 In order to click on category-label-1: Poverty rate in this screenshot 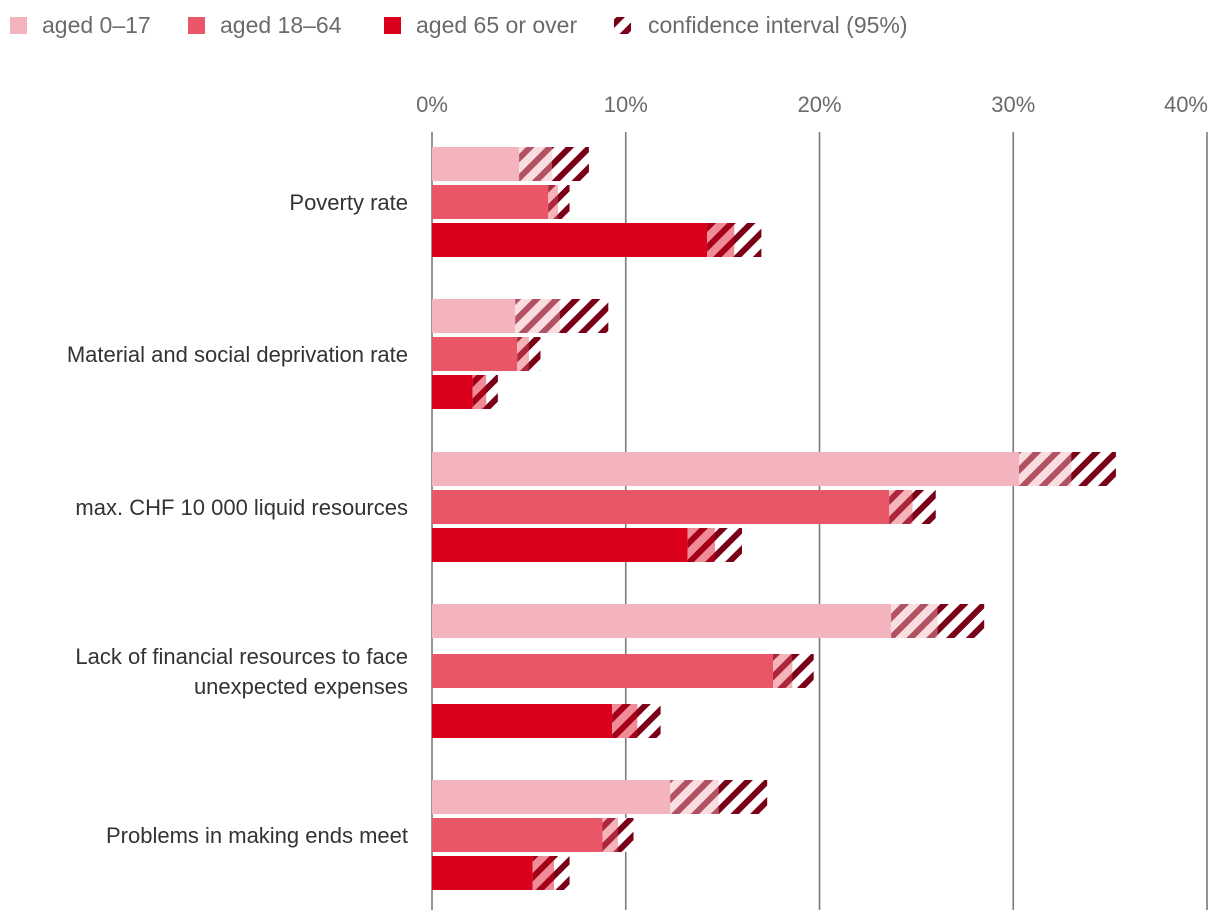, I will do `click(348, 202)`.